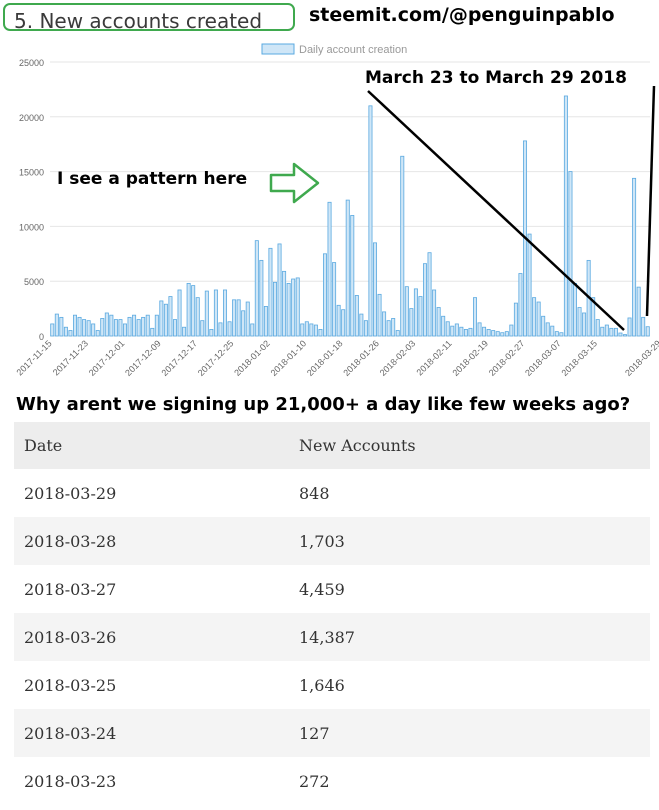 The height and width of the screenshot is (810, 659). What do you see at coordinates (31, 63) in the screenshot?
I see `y-tick-label: 25000` at bounding box center [31, 63].